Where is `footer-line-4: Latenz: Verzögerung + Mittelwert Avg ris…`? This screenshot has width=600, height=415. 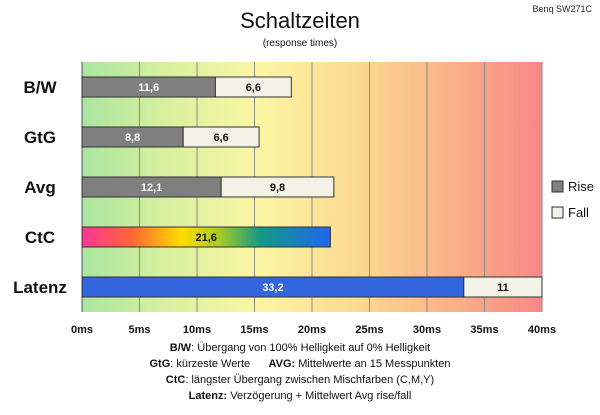
footer-line-4: Latenz: Verzögerung + Mittelwert Avg ris… is located at coordinates (300, 396).